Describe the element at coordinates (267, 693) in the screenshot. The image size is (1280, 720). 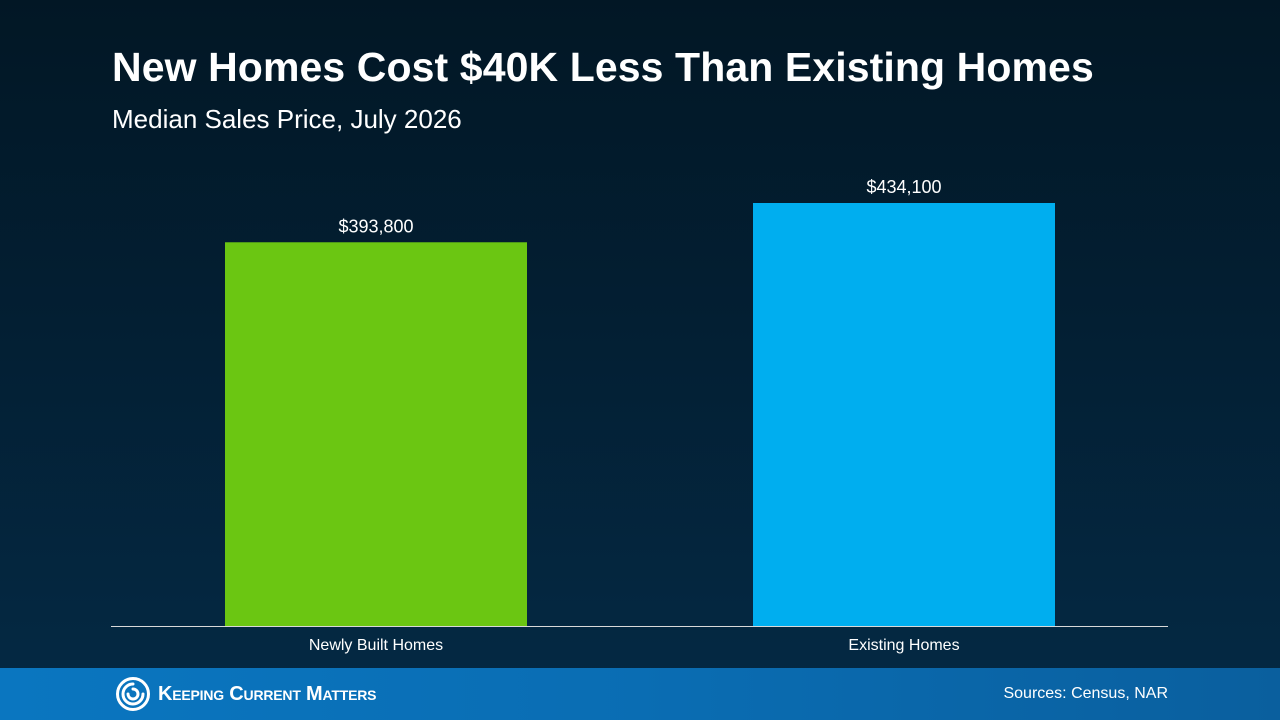
I see `brand-name: Keeping Current Matters` at that location.